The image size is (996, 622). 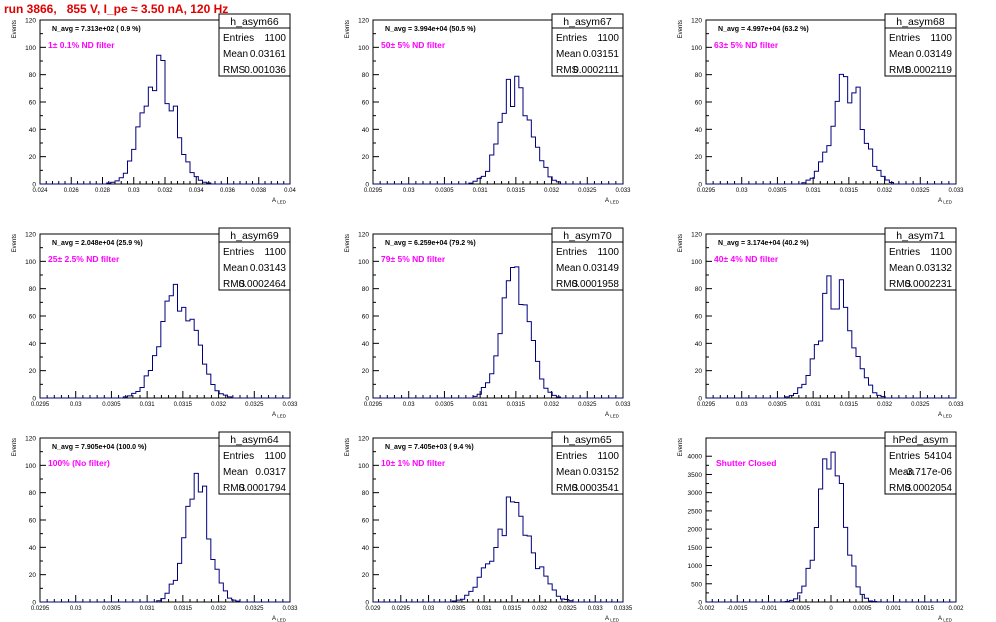 I want to click on x-tick-label: 0.0015, so click(x=925, y=609).